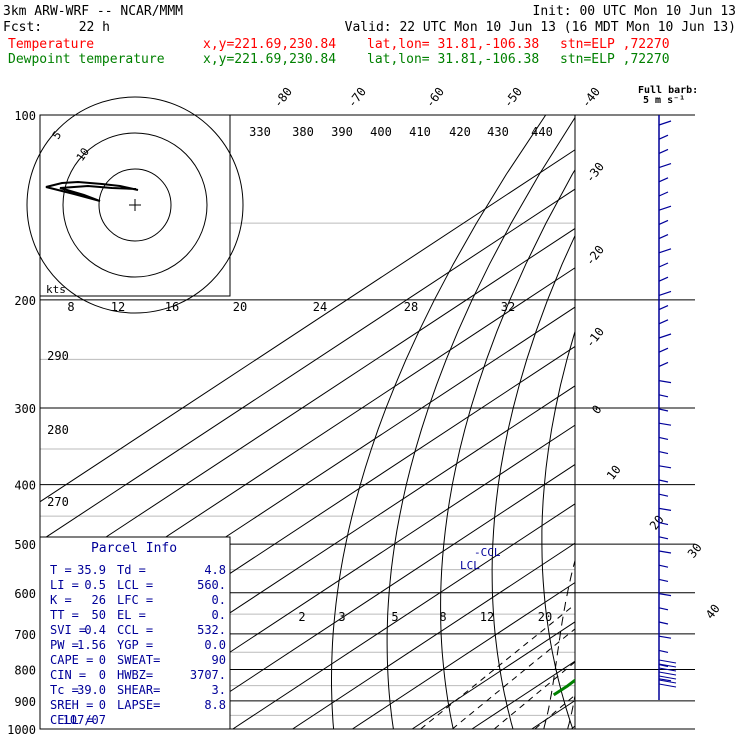 The height and width of the screenshot is (740, 740). I want to click on isotherm--20, so click(463, 655).